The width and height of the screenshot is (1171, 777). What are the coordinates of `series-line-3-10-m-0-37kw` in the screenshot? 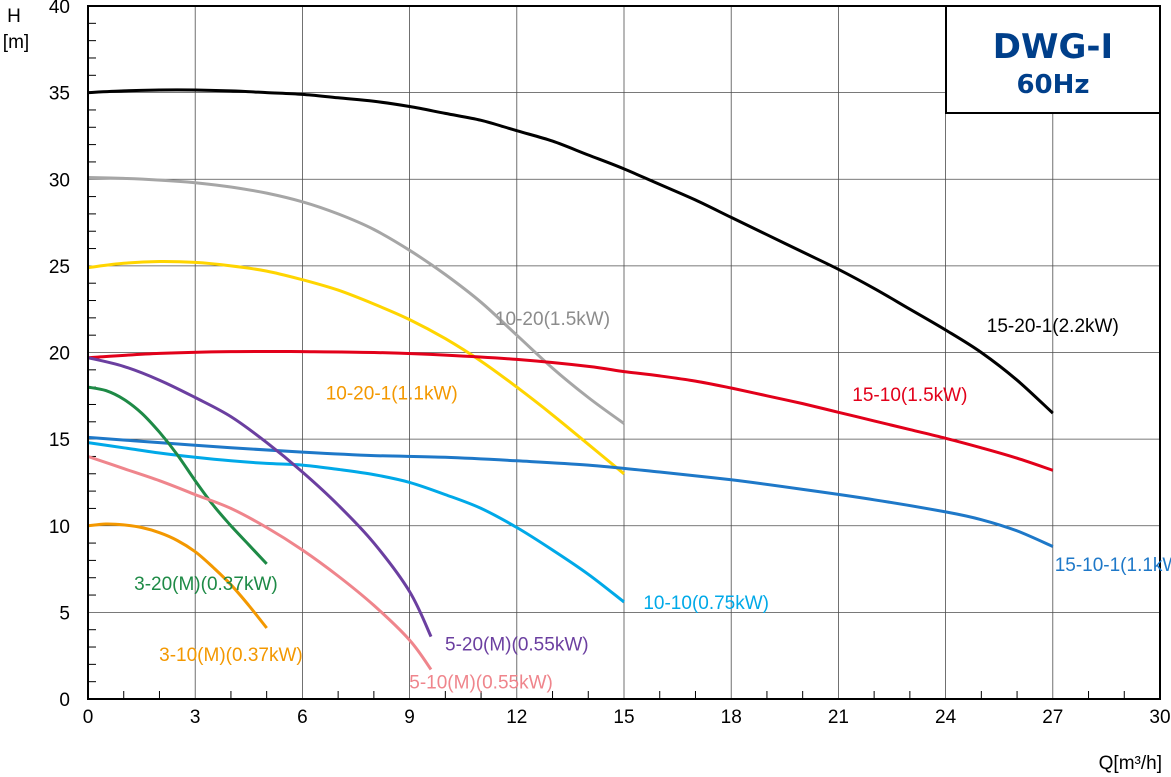 It's located at (177, 575).